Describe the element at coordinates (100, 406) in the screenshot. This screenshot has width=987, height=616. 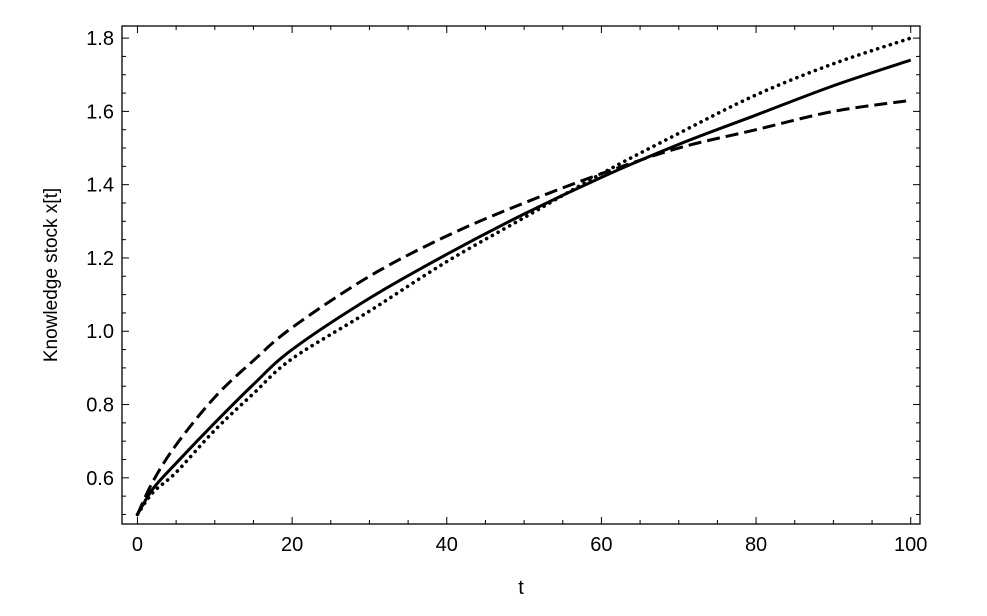
I see `y-tick-label: 0.8` at that location.